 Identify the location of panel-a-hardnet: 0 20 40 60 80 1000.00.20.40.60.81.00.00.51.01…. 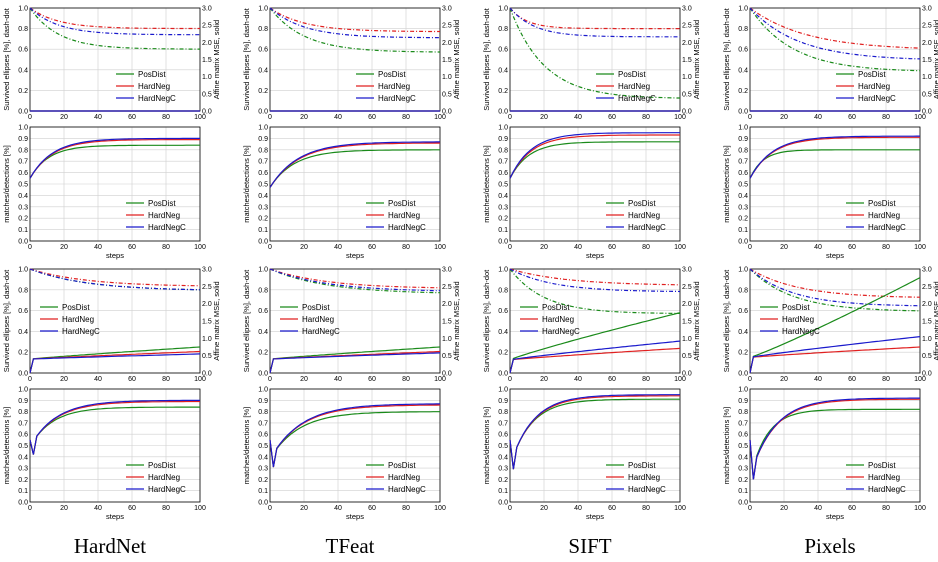
(111, 64).